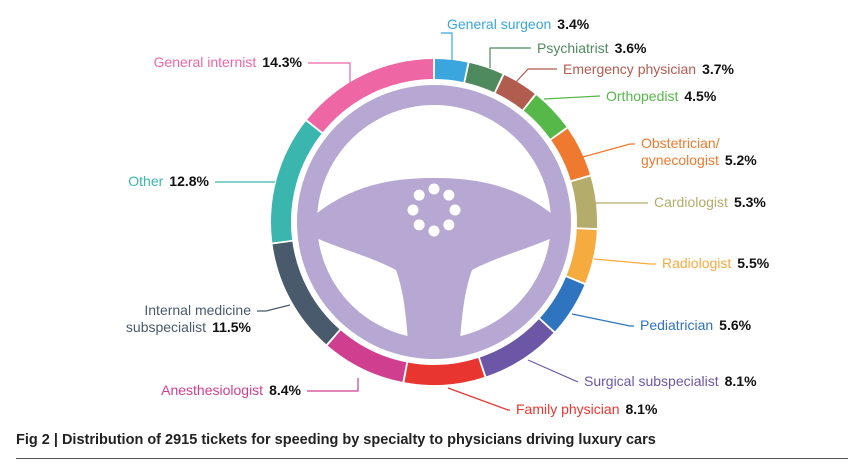  Describe the element at coordinates (573, 24) in the screenshot. I see `value-general-surgeon: 3.4%` at that location.